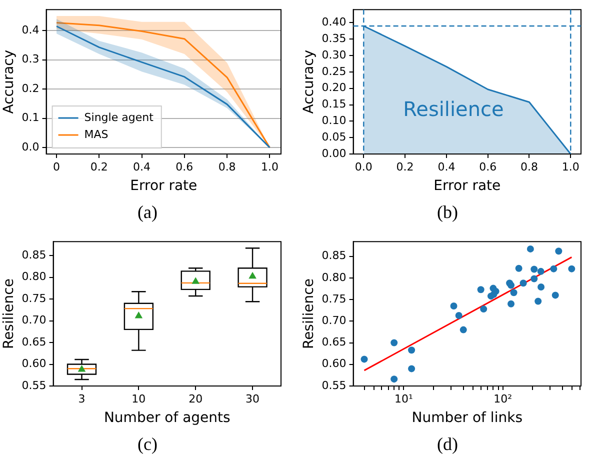  Describe the element at coordinates (253, 399) in the screenshot. I see `x-tick-label: 30` at that location.